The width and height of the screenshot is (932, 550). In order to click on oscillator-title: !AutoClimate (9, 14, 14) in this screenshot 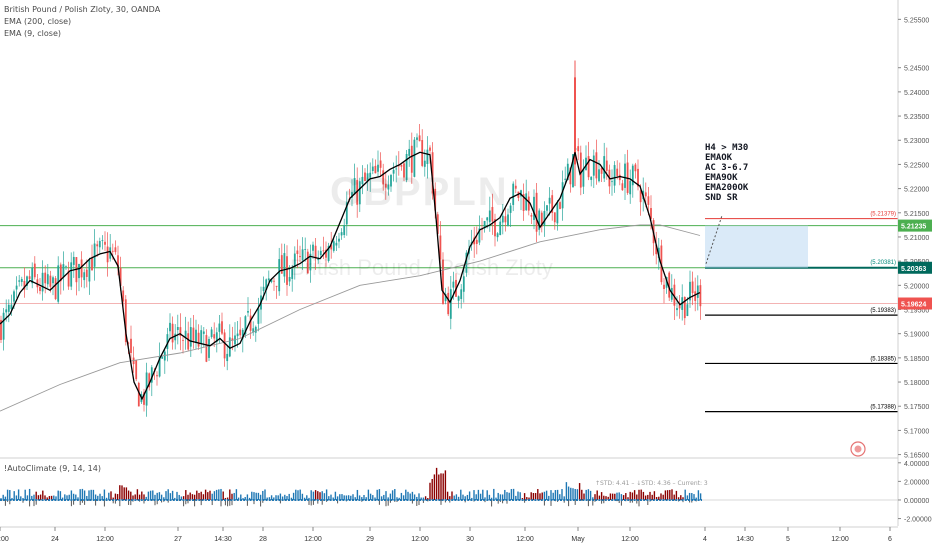, I will do `click(52, 468)`.